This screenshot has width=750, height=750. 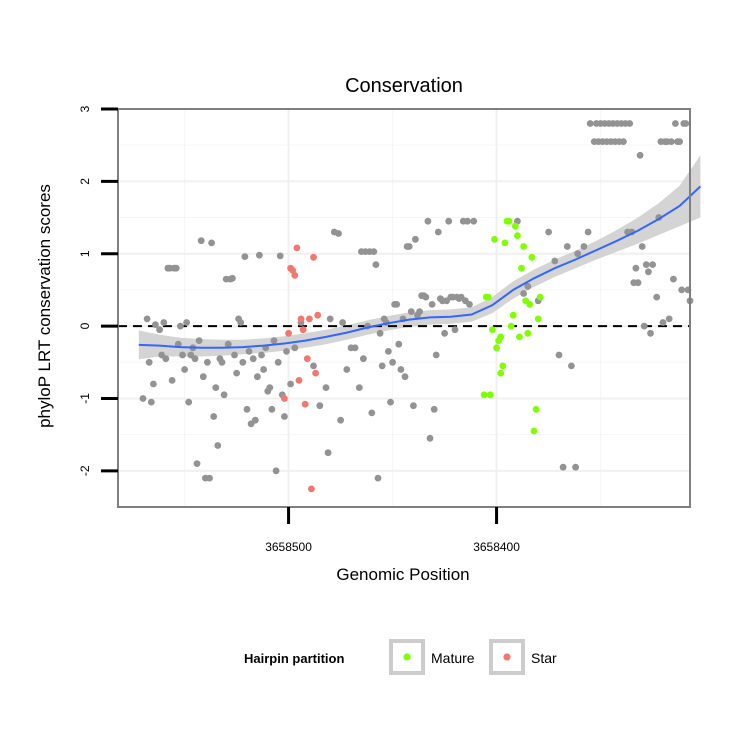 What do you see at coordinates (85, 470) in the screenshot?
I see `y-tick-label: -2` at bounding box center [85, 470].